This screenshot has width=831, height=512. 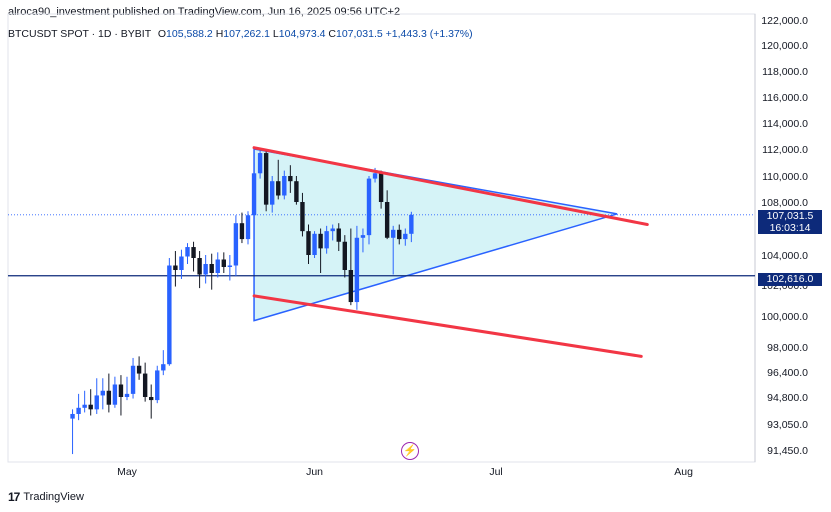 I want to click on high-label: H, so click(x=219, y=34).